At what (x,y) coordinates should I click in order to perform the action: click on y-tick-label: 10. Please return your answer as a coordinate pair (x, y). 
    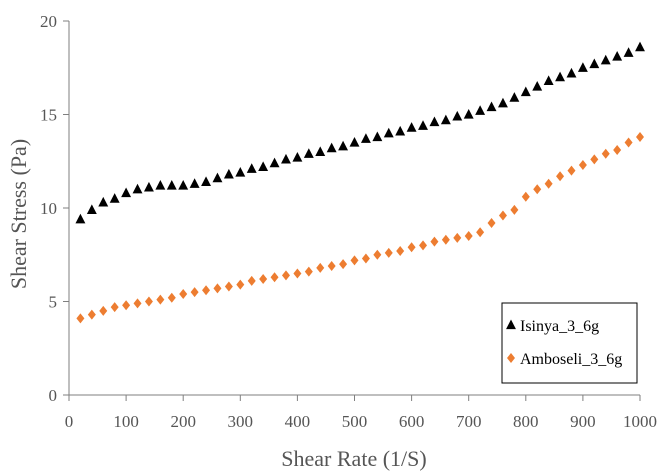
    Looking at the image, I should click on (48, 208).